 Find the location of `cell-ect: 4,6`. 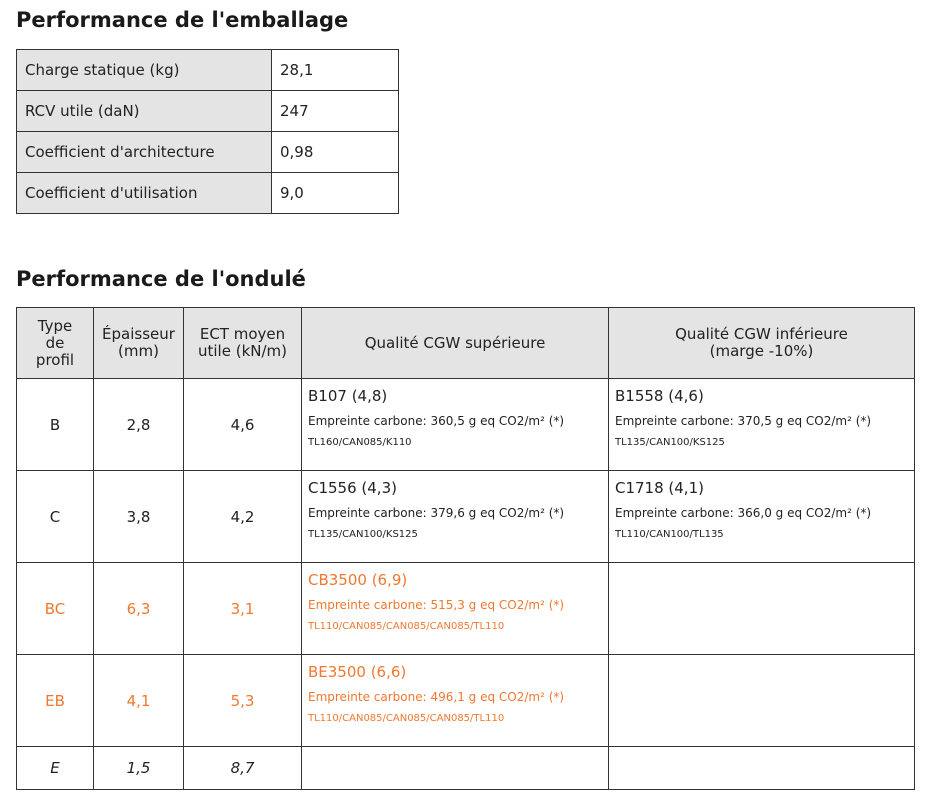

cell-ect: 4,6 is located at coordinates (242, 424).